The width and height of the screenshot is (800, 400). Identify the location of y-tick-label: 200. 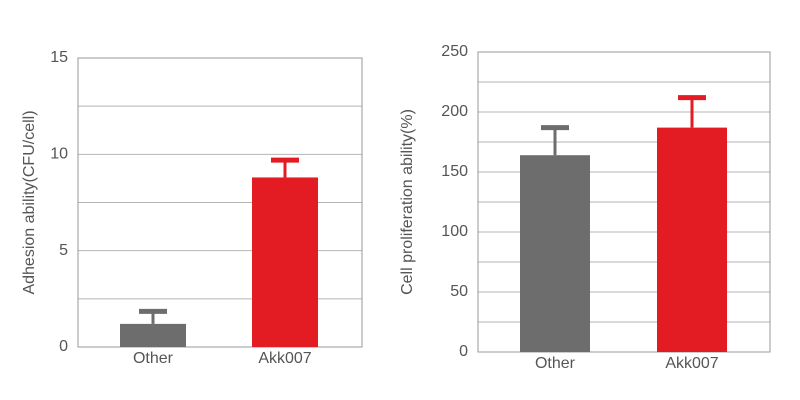
(454, 111).